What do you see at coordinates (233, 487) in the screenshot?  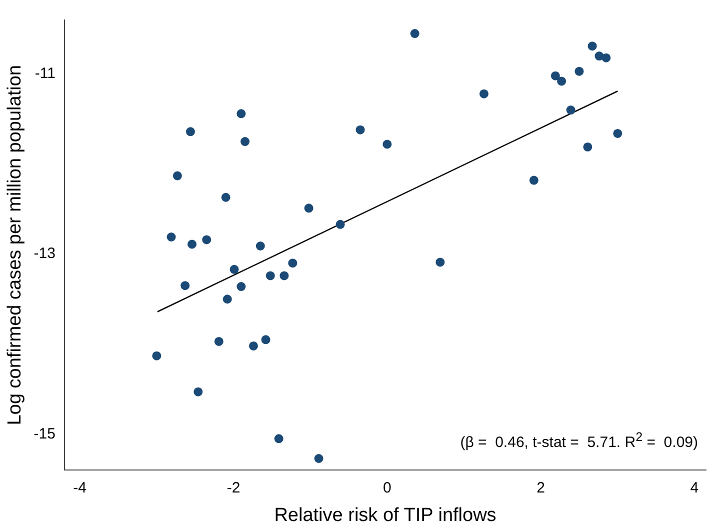 I see `x-tick-label: -2` at bounding box center [233, 487].